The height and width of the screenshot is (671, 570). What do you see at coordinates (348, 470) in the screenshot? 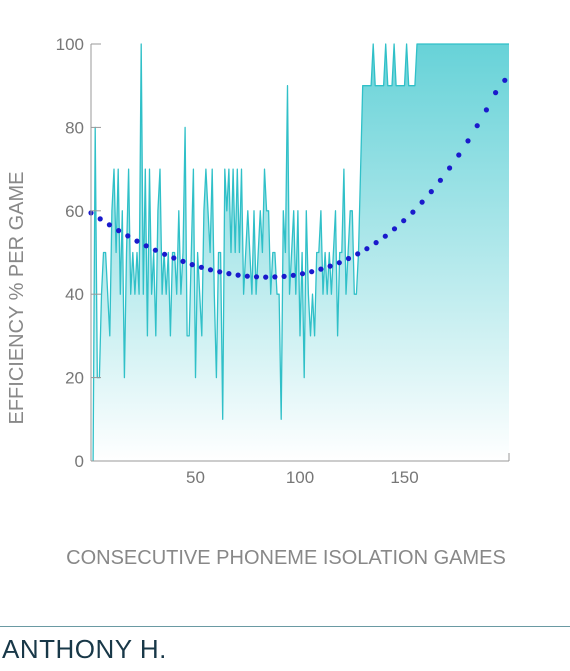
I see `x-ticks: 50 100 150` at bounding box center [348, 470].